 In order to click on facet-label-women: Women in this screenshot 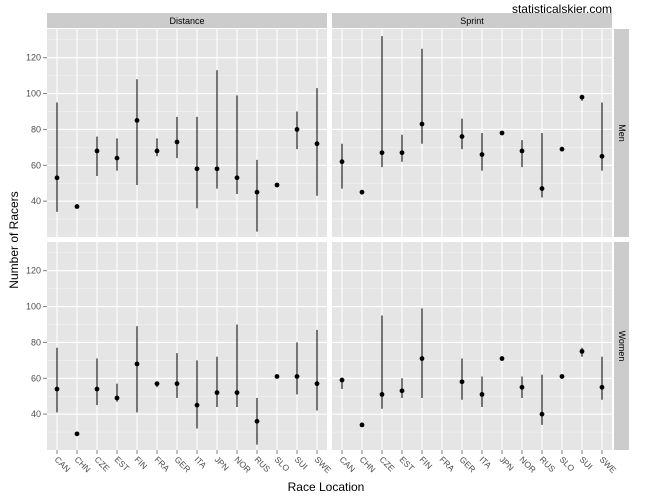, I will do `click(622, 346)`.